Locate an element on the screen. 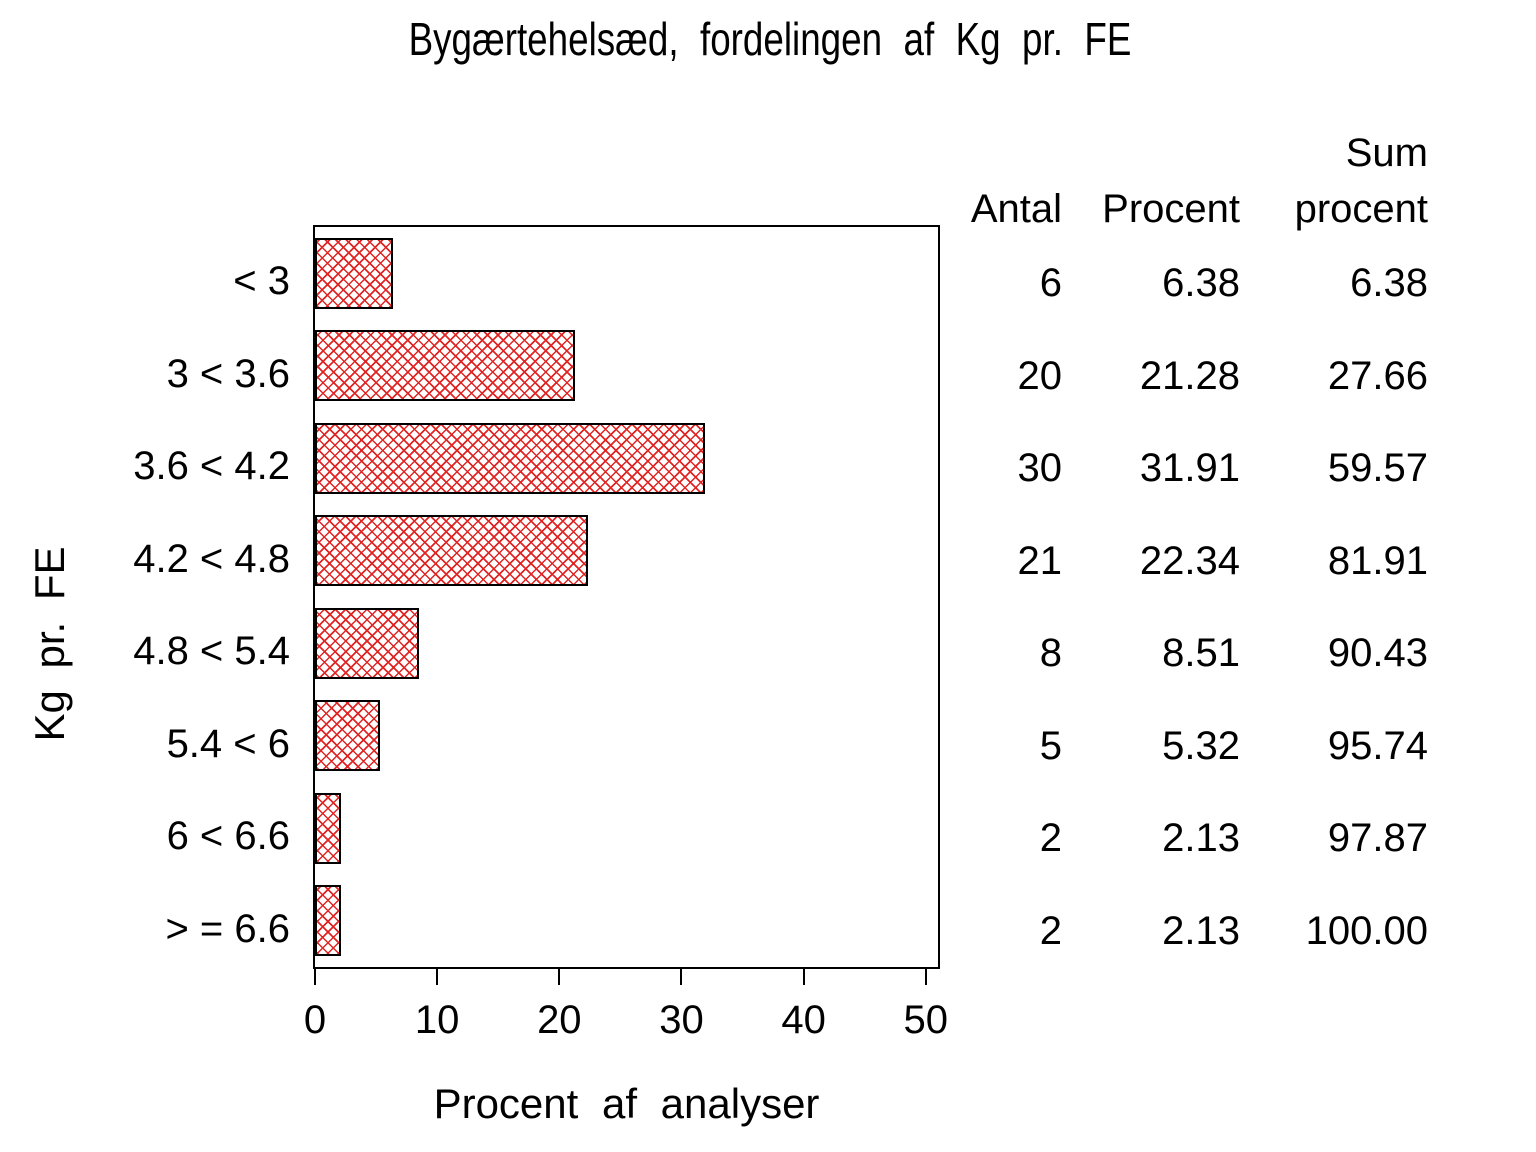 The height and width of the screenshot is (1152, 1536). bar-< 3 is located at coordinates (354, 273).